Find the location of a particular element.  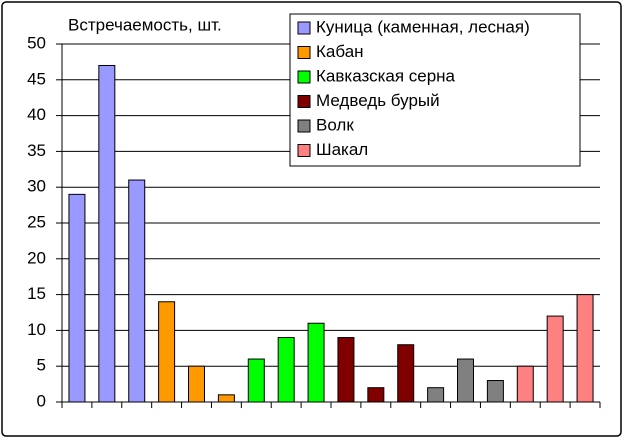

y-tick-label: 35 is located at coordinates (36, 150).